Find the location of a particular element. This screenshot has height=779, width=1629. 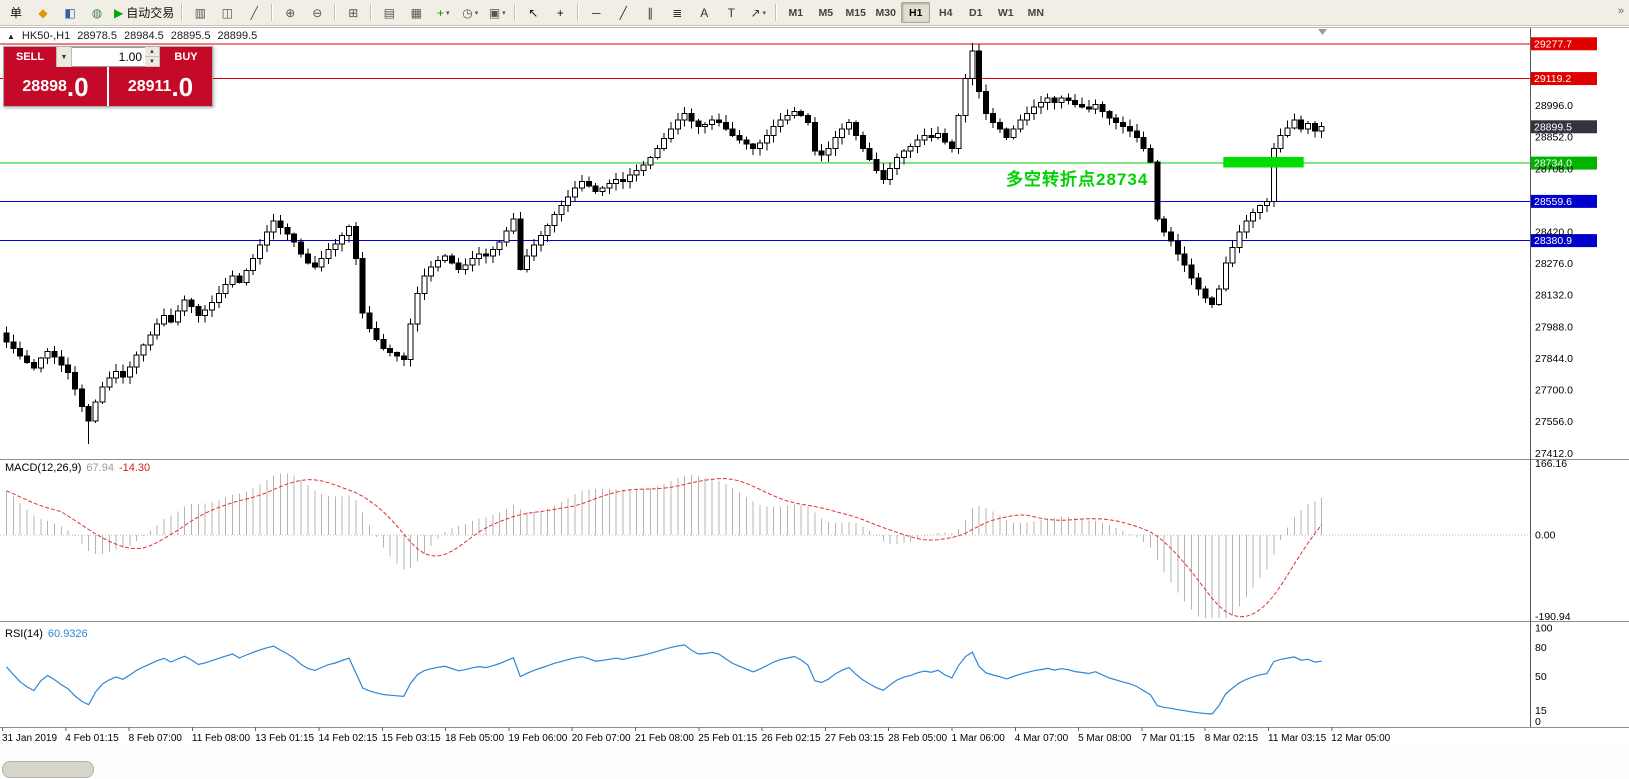

timeframe-m1: M1 is located at coordinates (796, 12).